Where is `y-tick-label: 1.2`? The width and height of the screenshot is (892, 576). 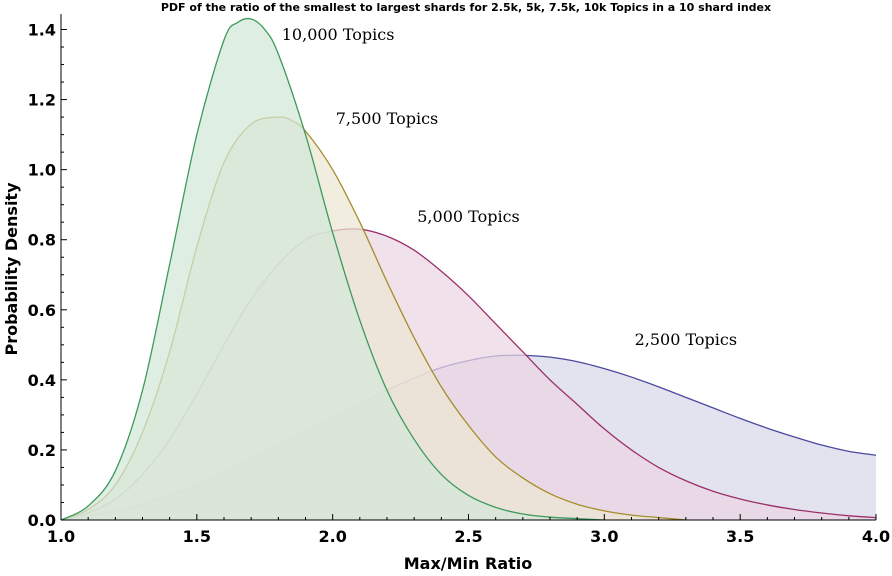
y-tick-label: 1.2 is located at coordinates (42, 100).